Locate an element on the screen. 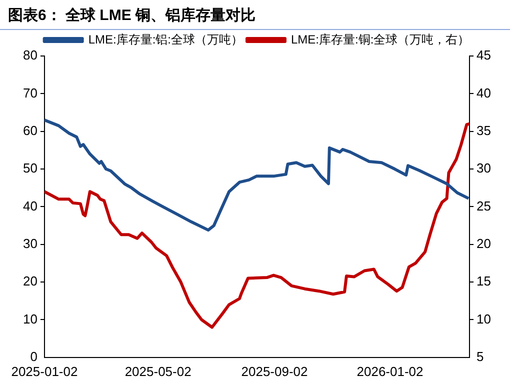 The width and height of the screenshot is (510, 392). y2-tick-label: 15 is located at coordinates (484, 281).